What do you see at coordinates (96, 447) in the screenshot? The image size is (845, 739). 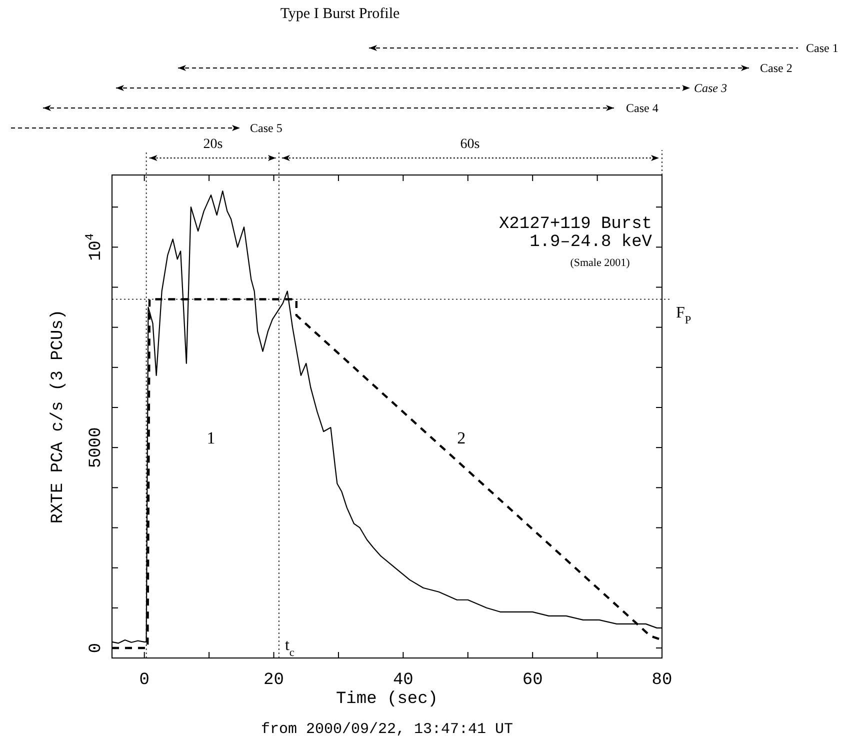 I see `y-tick-label: 5000` at bounding box center [96, 447].